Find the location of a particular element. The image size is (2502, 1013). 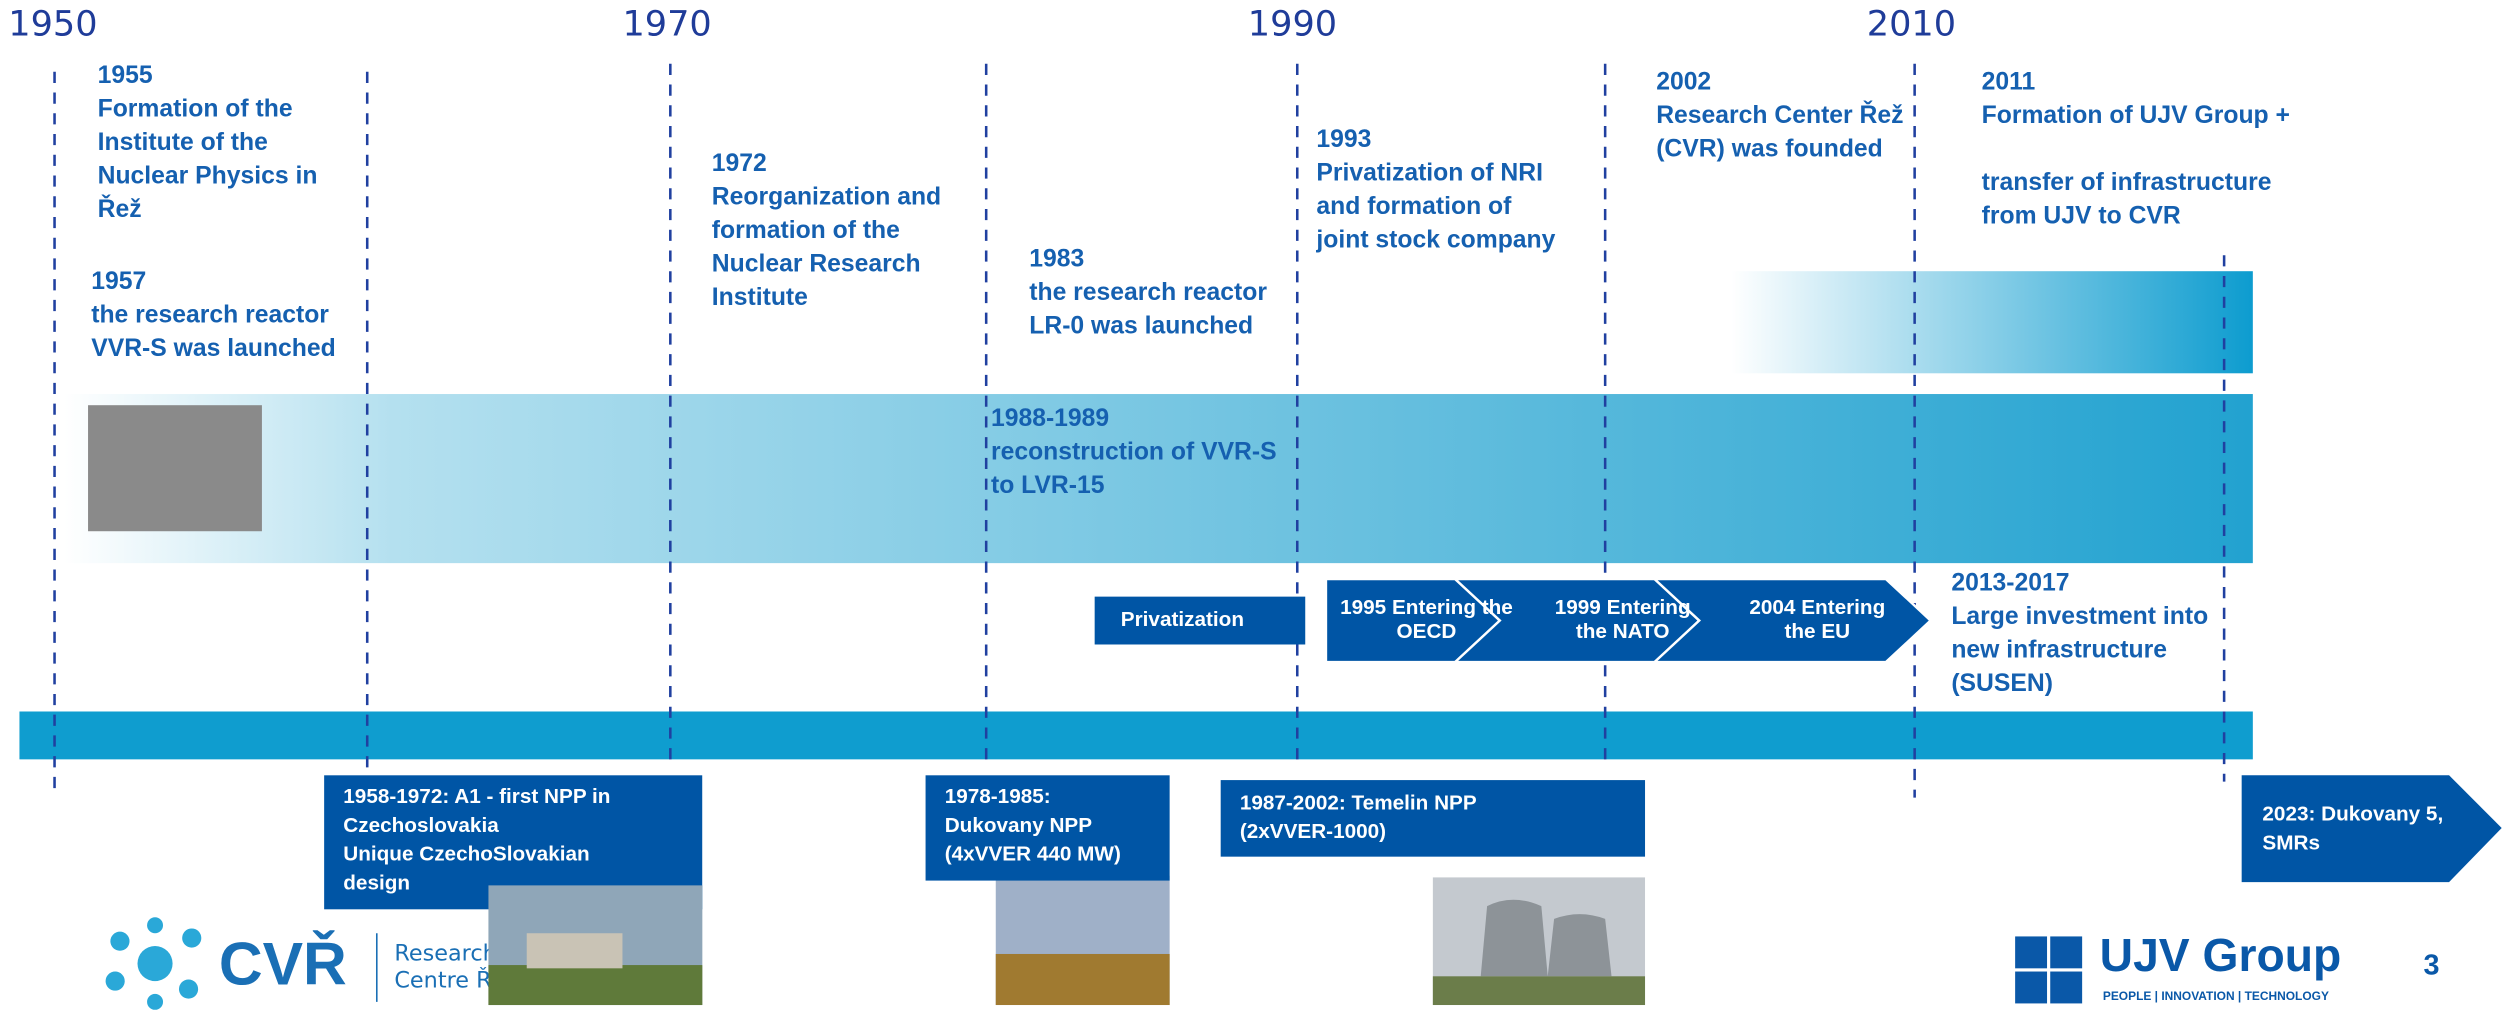

event-text: LR-0 was launched is located at coordinates (1141, 326).